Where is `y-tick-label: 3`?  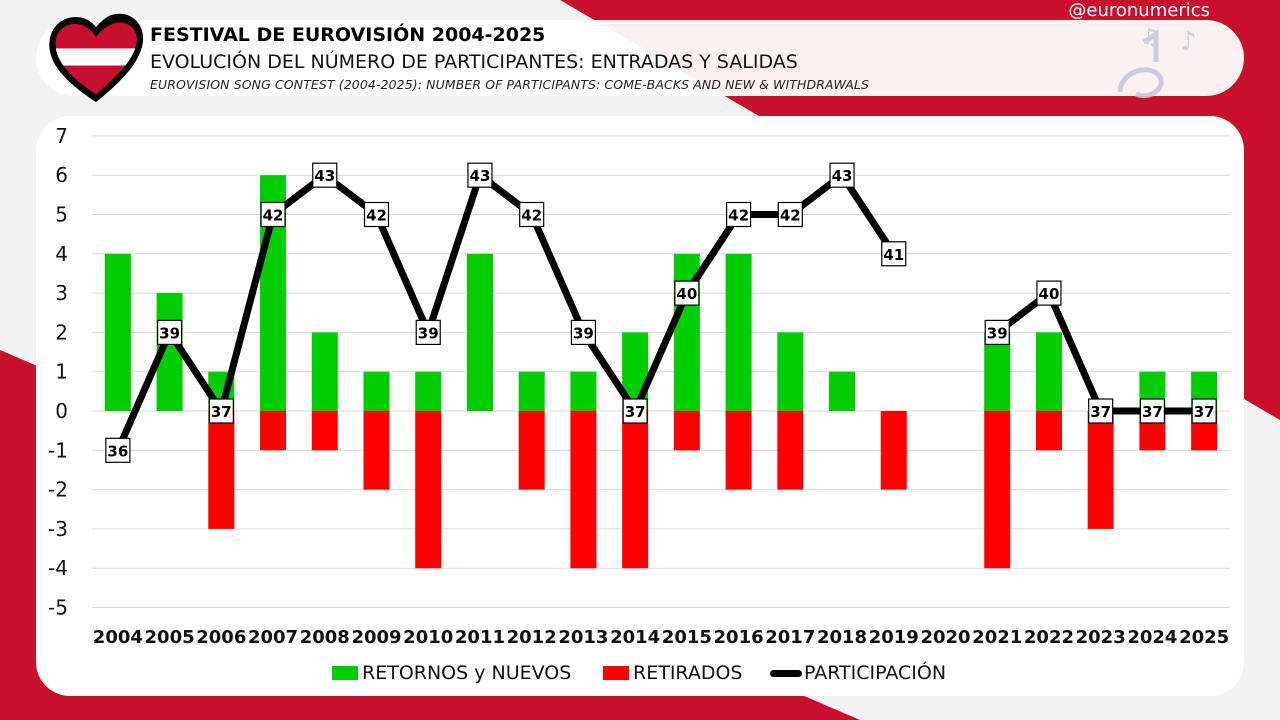 y-tick-label: 3 is located at coordinates (61, 293).